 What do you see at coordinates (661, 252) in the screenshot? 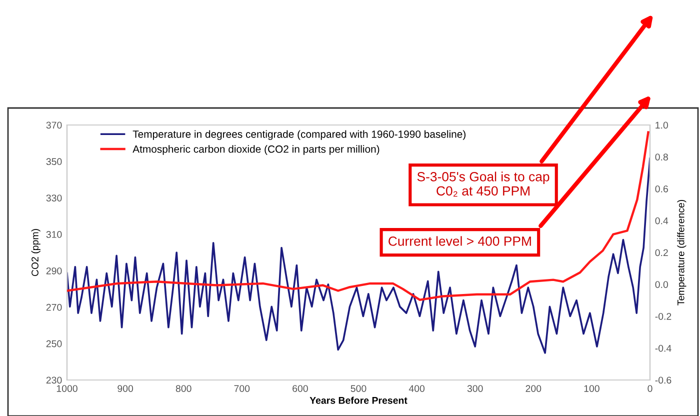
I see `y2-tick-label: 0.2` at bounding box center [661, 252].